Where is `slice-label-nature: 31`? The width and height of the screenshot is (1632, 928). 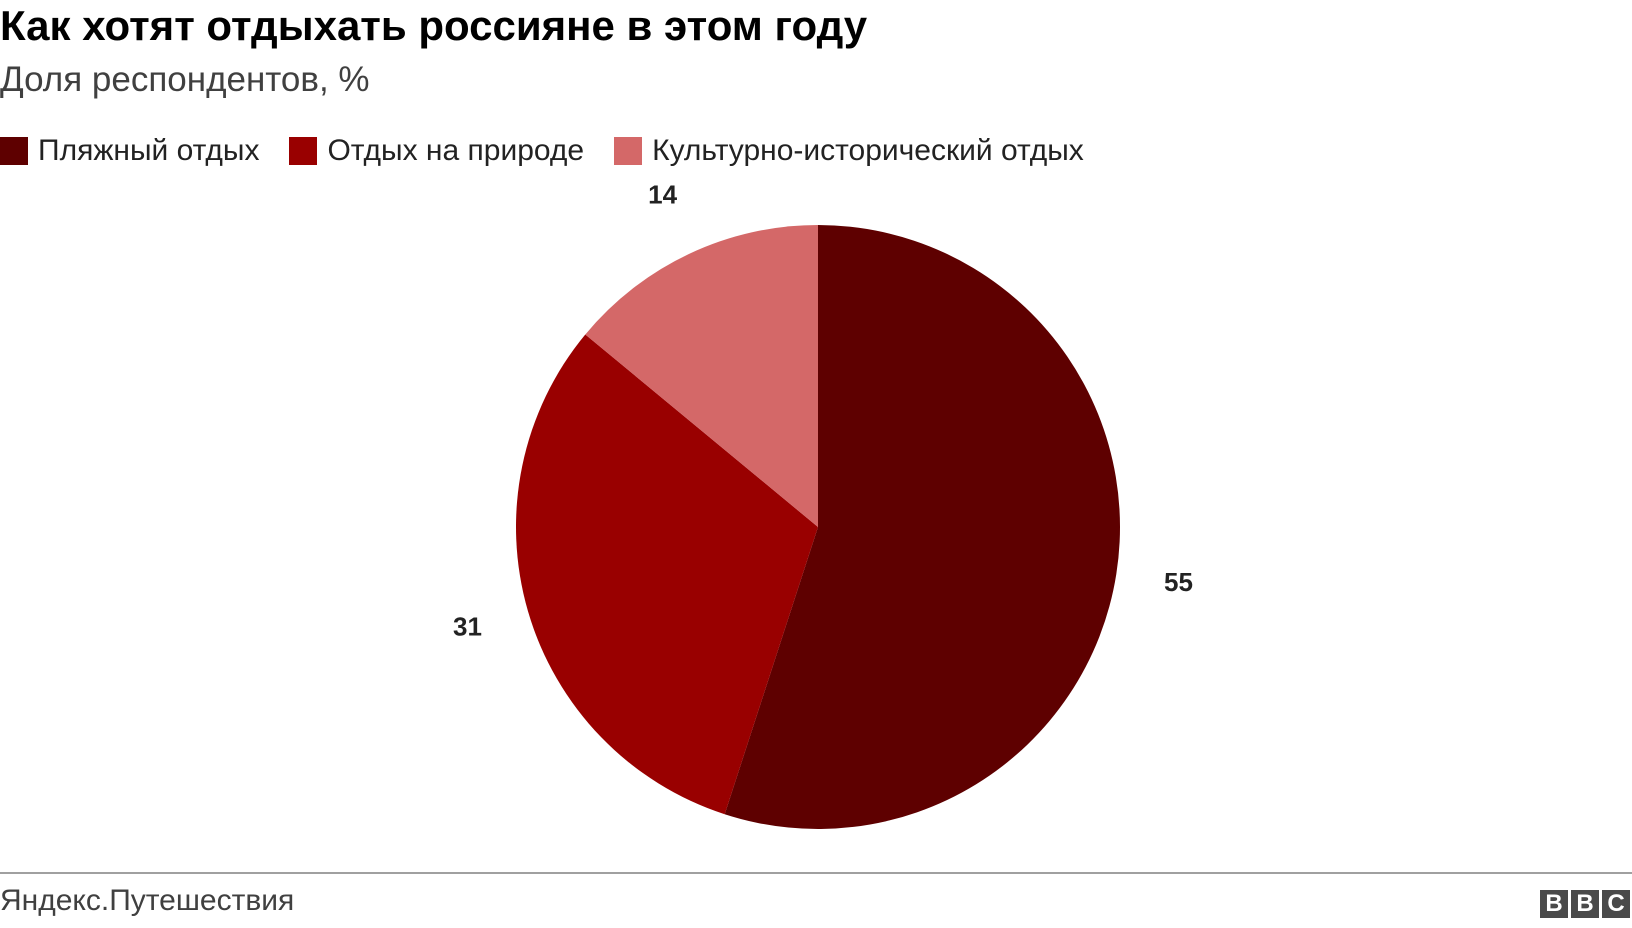 slice-label-nature: 31 is located at coordinates (467, 627).